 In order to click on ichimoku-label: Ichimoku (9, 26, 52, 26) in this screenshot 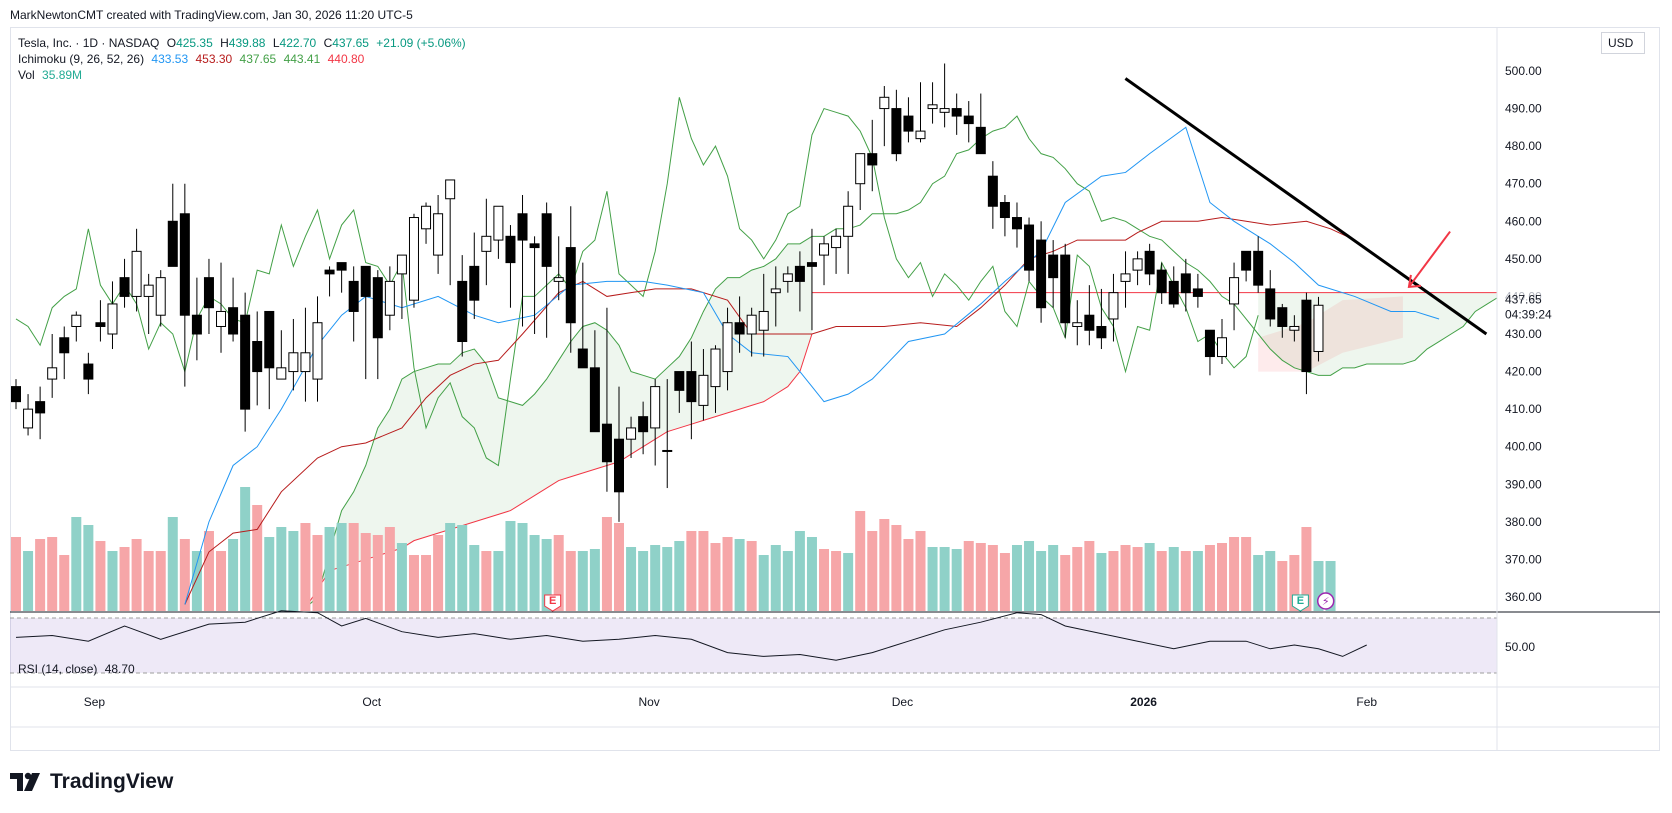, I will do `click(81, 59)`.